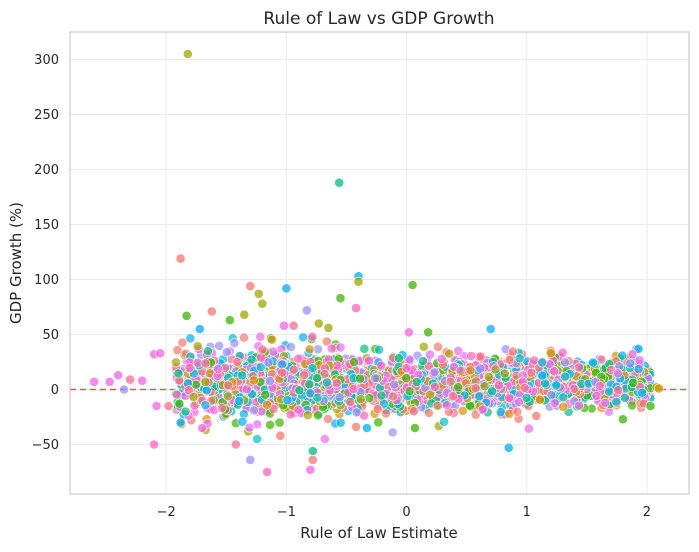  I want to click on y-tick-label: 0, so click(55, 390).